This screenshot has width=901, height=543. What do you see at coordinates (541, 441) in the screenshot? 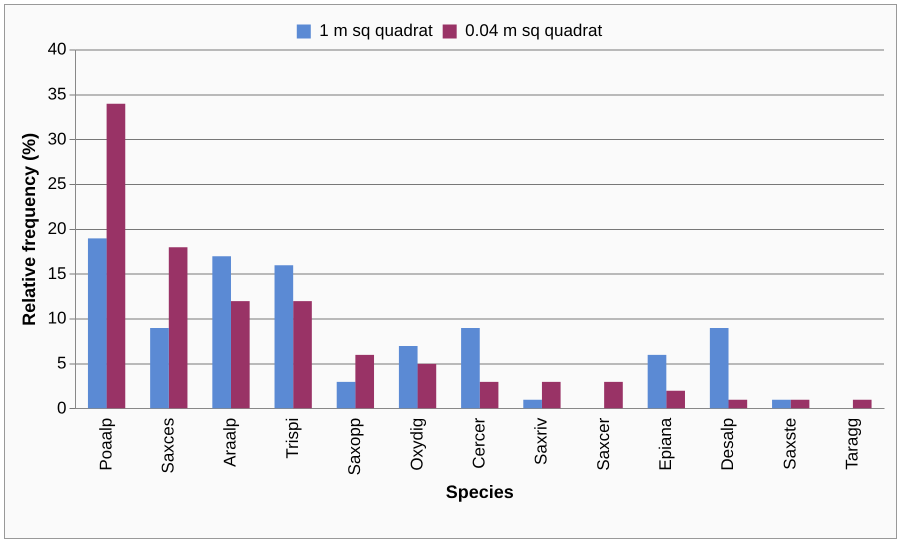
I see `x-tick-label: Saxriv` at bounding box center [541, 441].